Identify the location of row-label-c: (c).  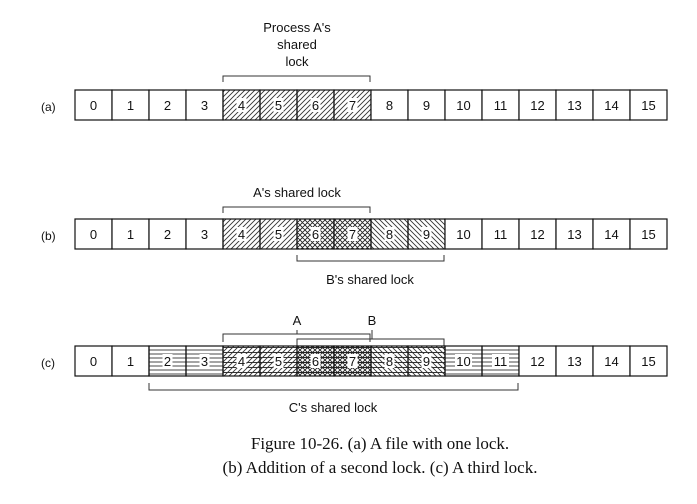
(48, 363).